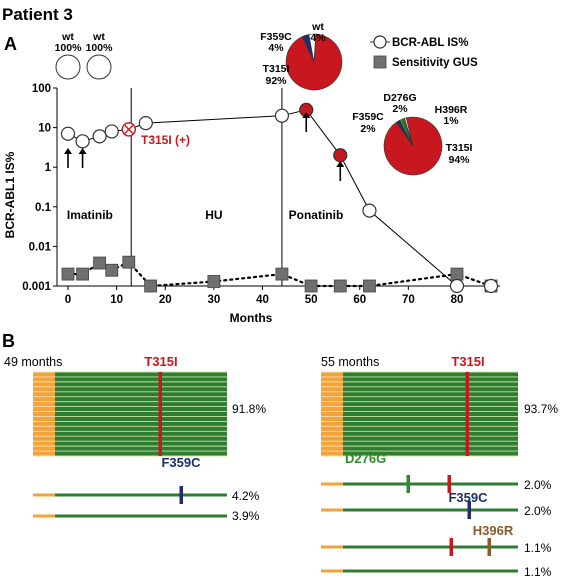 This screenshot has width=567, height=579. Describe the element at coordinates (36, 287) in the screenshot. I see `y-tick-label: 0.001` at that location.